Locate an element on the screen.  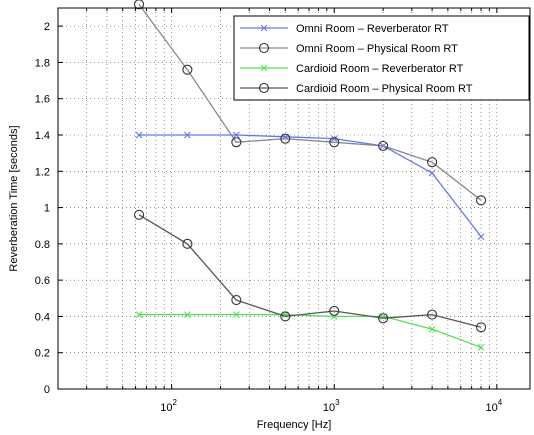
legend-label: Cardioid Room – Reverberator RT is located at coordinates (380, 69).